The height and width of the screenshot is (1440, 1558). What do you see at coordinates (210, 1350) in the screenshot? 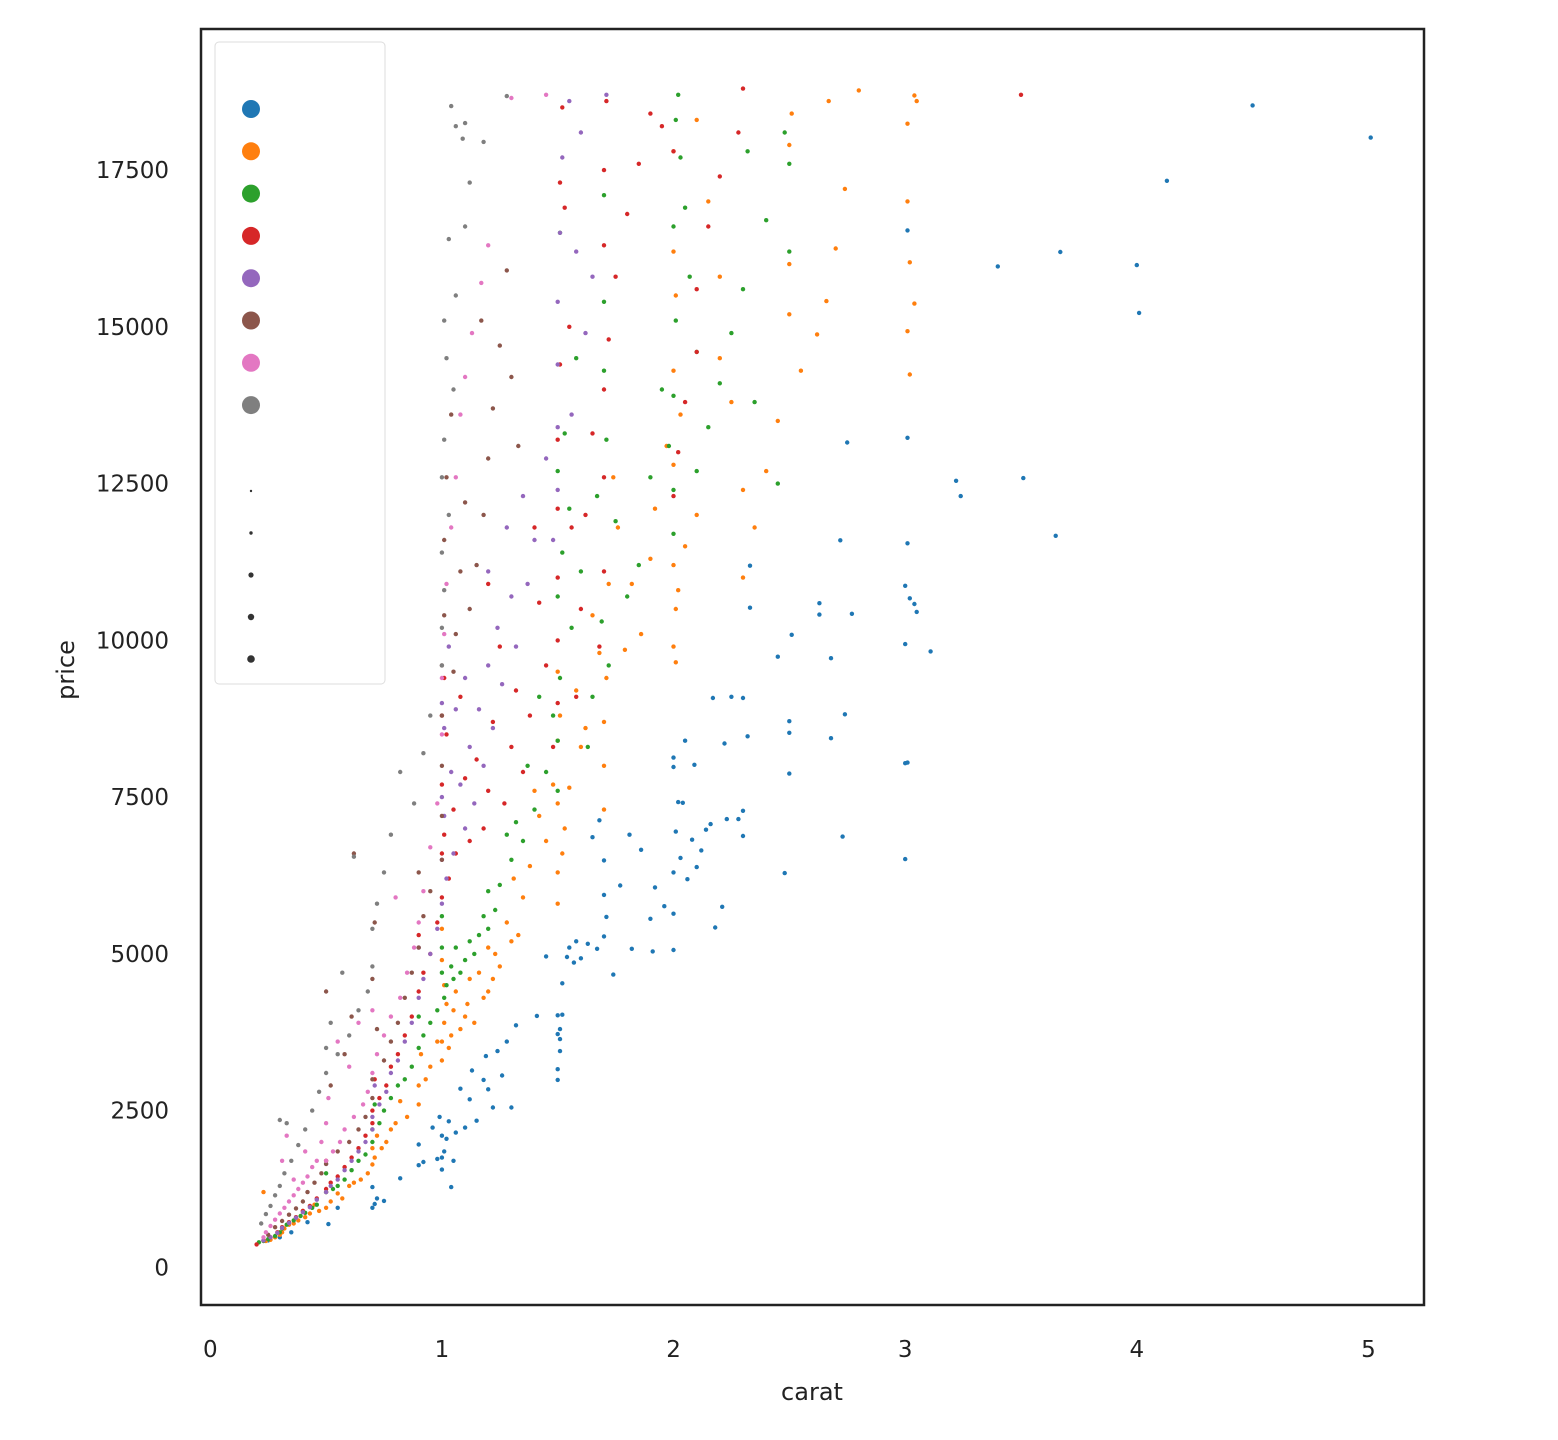
I see `x-tick-label: 0` at bounding box center [210, 1350].